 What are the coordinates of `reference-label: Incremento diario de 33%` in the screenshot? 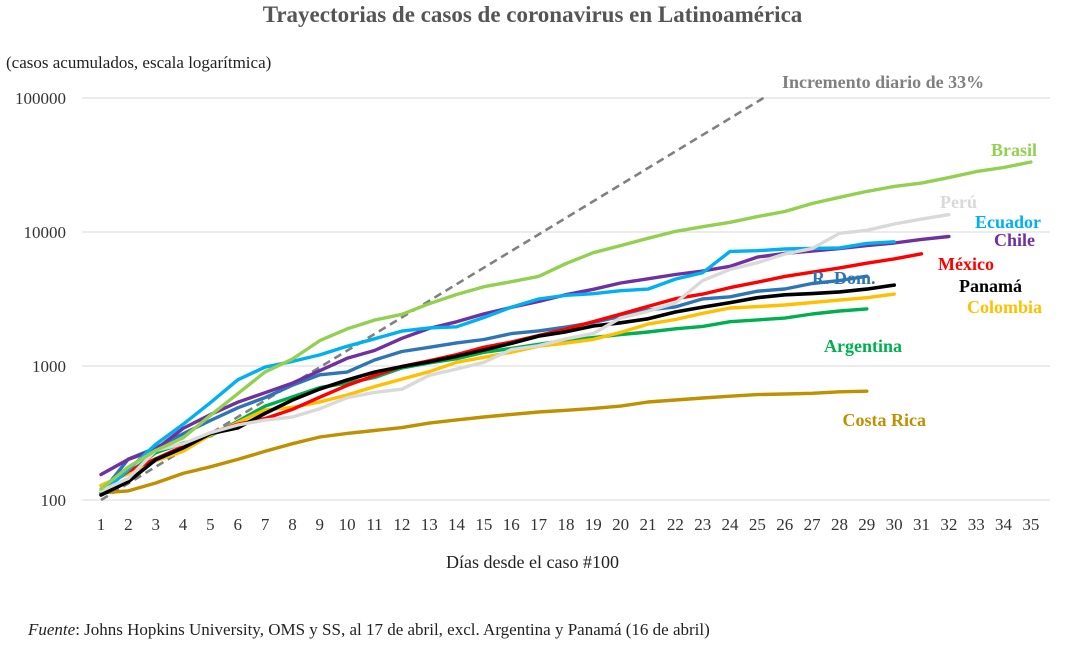 It's located at (883, 82).